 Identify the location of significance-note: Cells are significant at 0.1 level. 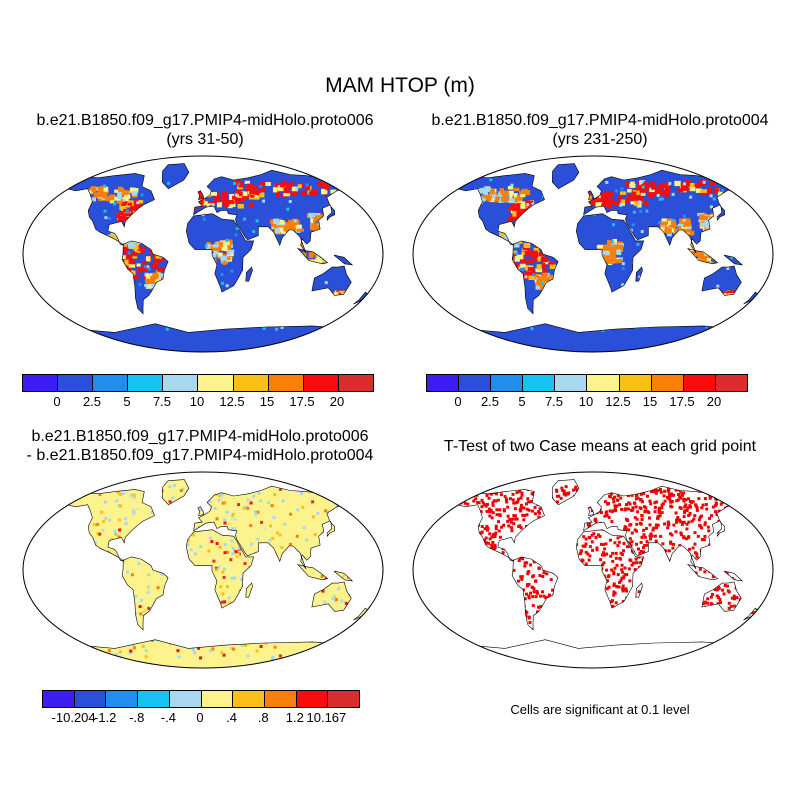
(600, 709).